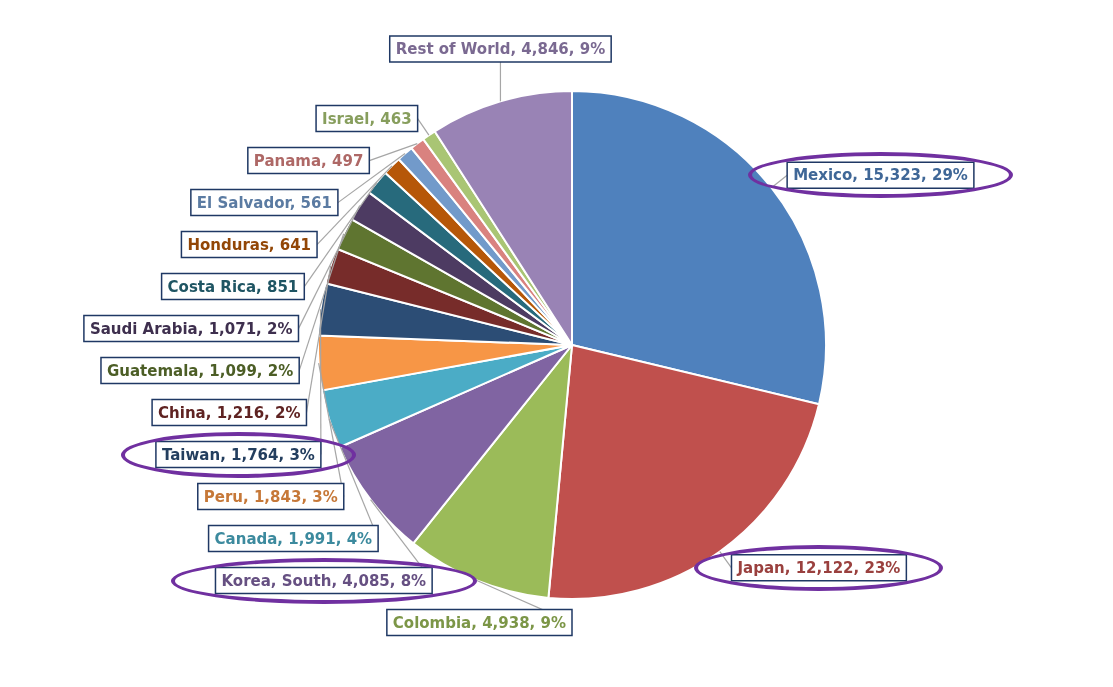 The image size is (1113, 687). I want to click on slice-label: Panama, 497, so click(308, 160).